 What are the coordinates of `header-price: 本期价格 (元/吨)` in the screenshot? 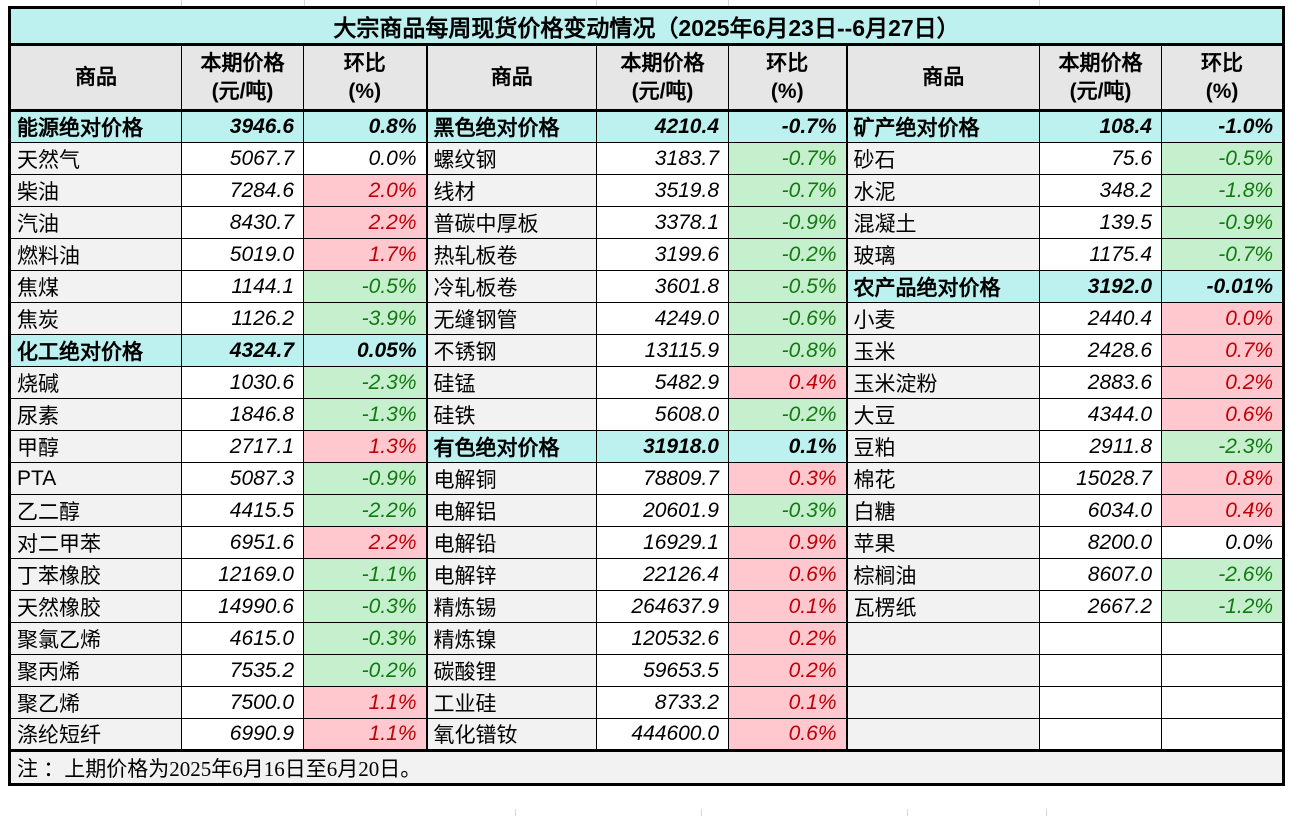 It's located at (242, 78).